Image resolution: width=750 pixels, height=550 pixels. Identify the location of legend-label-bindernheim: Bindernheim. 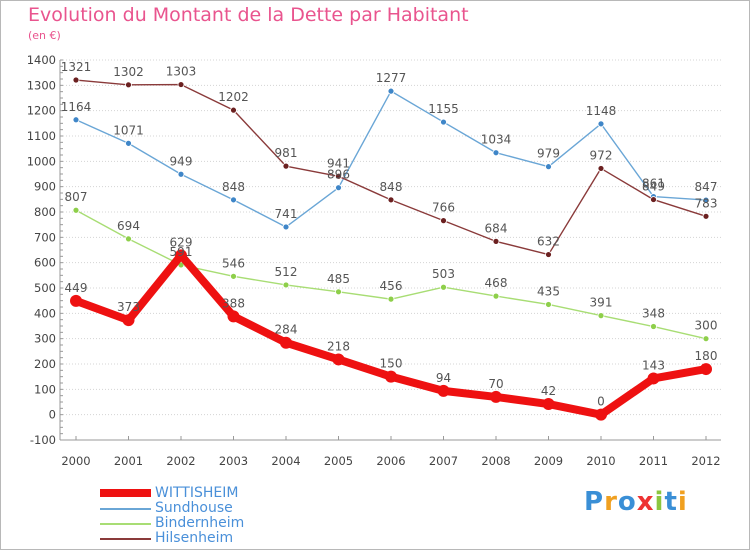
(200, 523).